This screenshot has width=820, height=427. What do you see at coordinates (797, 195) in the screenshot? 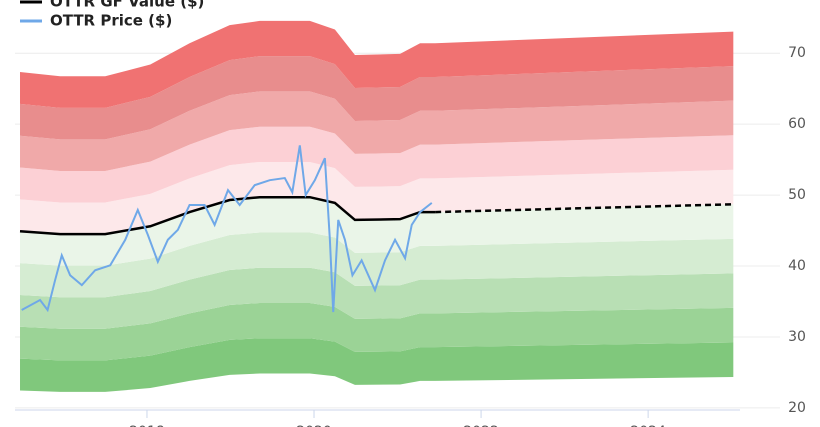
I see `y-tick-label: 50` at bounding box center [797, 195].